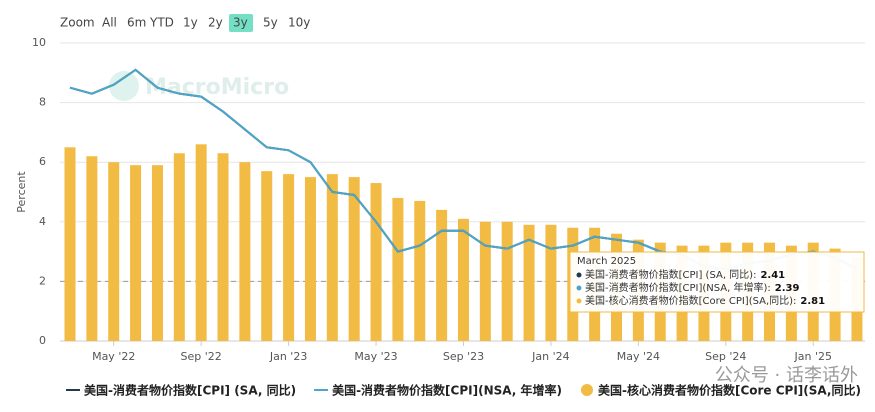 This screenshot has height=412, width=875. I want to click on x-tick-label: Sep '23, so click(463, 356).